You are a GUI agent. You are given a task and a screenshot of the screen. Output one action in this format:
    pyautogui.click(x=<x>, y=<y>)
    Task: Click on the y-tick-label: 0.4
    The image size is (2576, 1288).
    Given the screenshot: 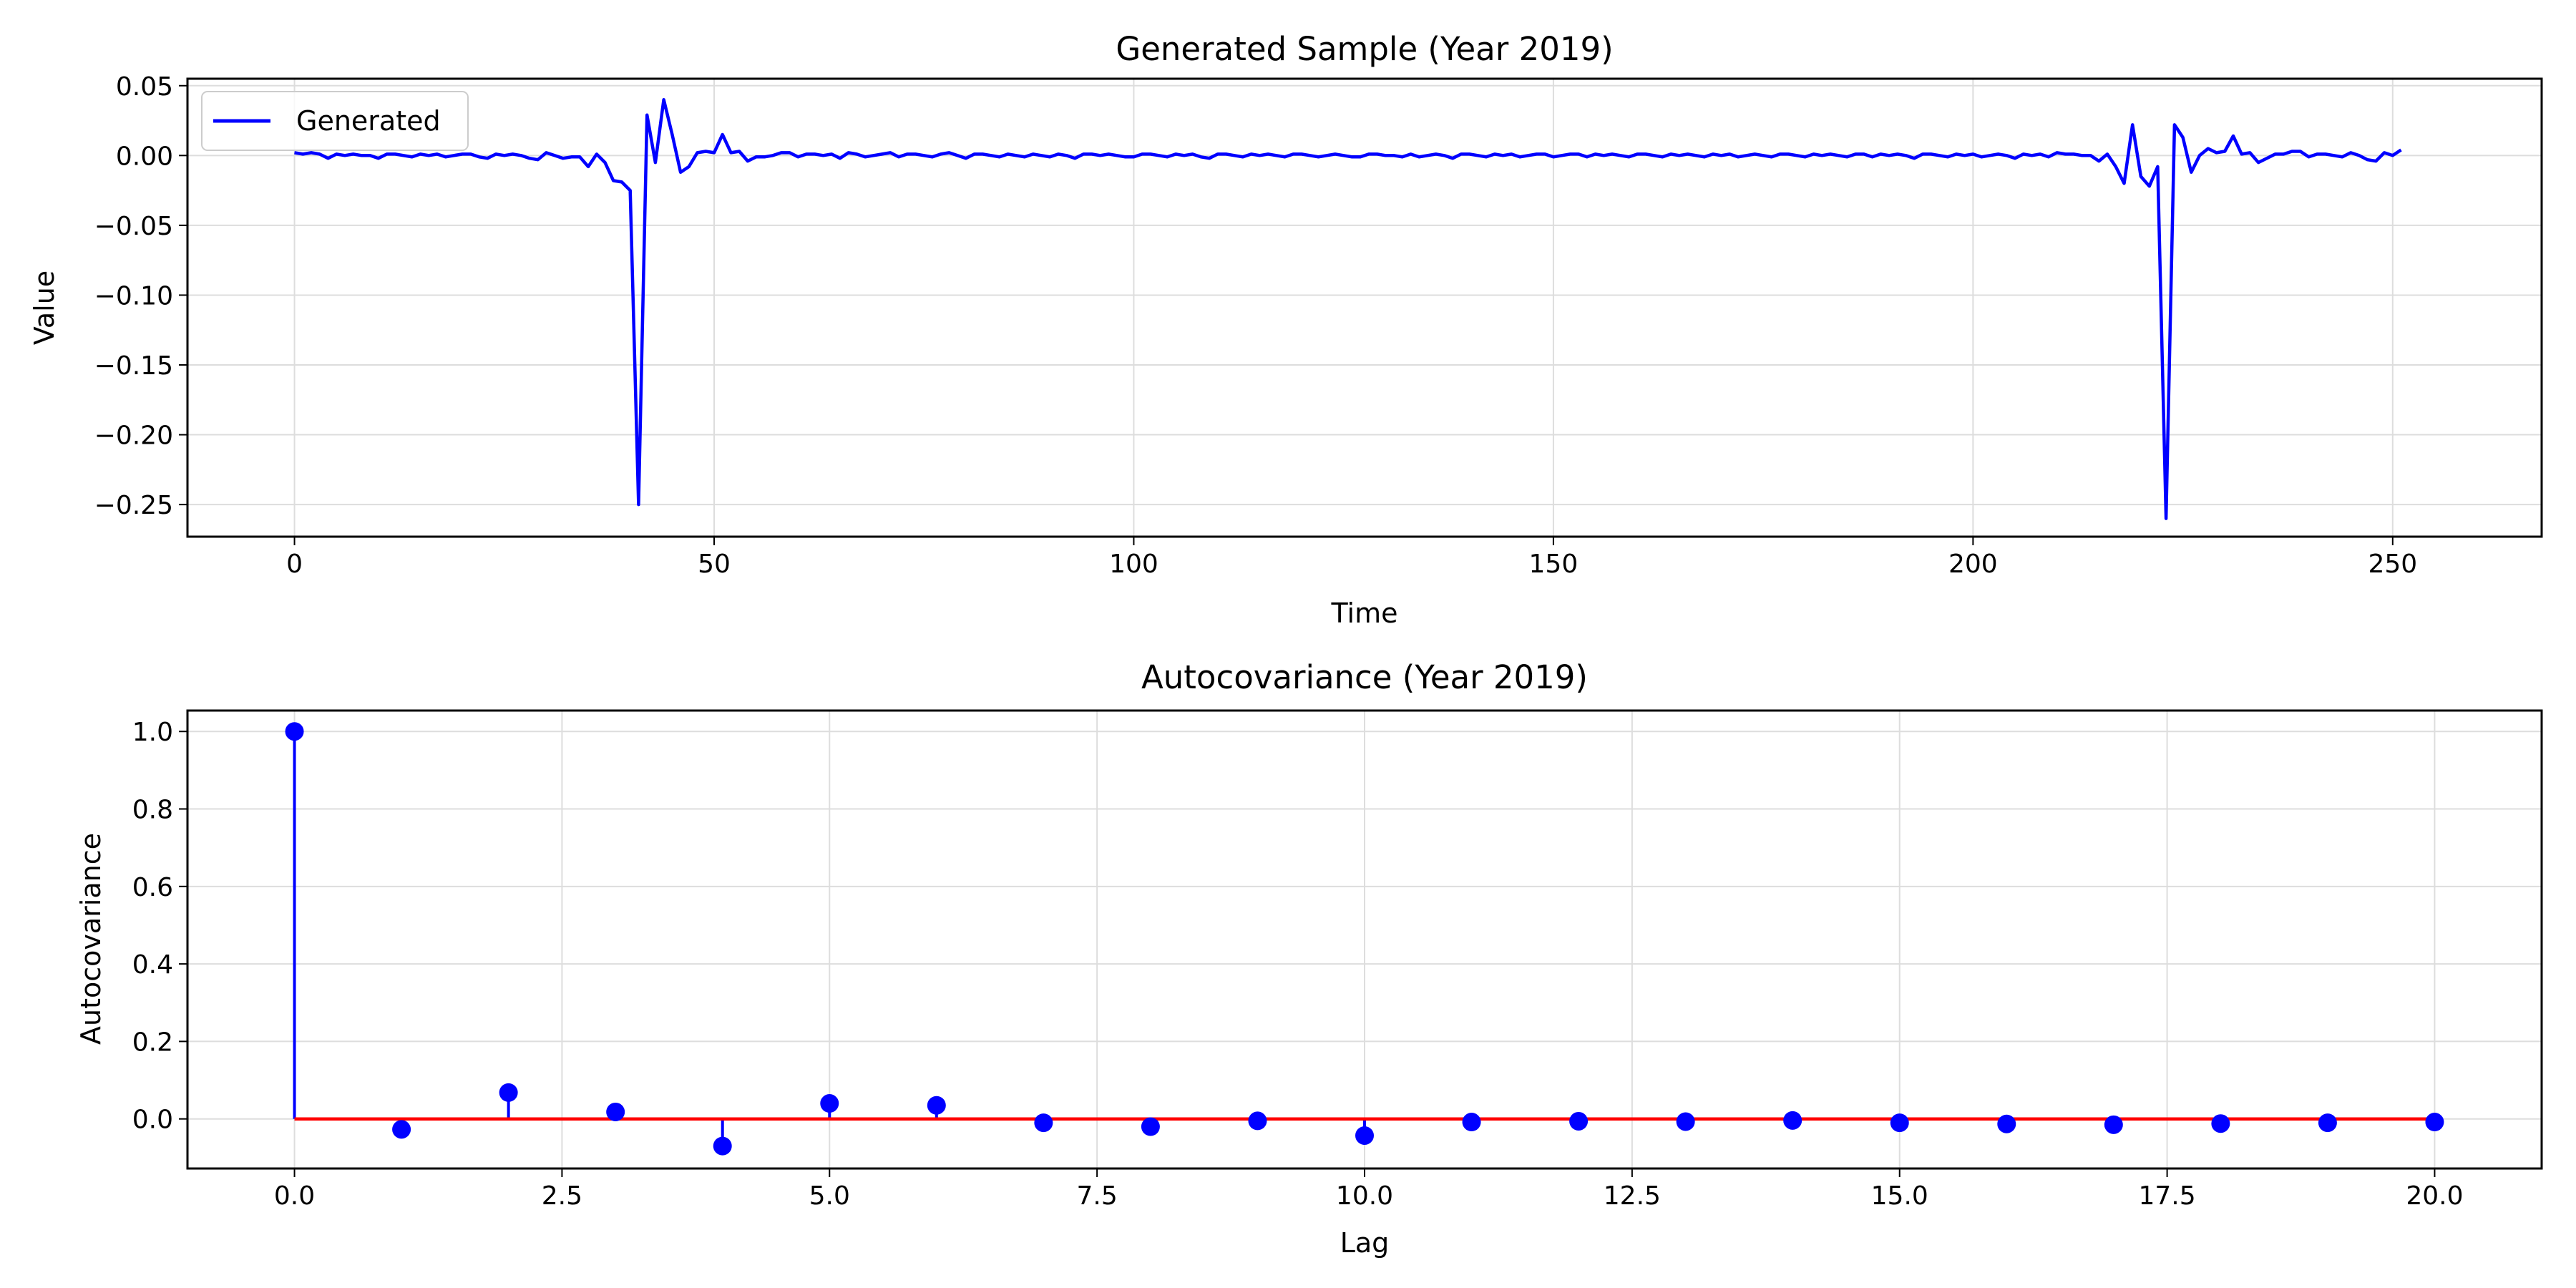 What is the action you would take?
    pyautogui.click(x=152, y=965)
    